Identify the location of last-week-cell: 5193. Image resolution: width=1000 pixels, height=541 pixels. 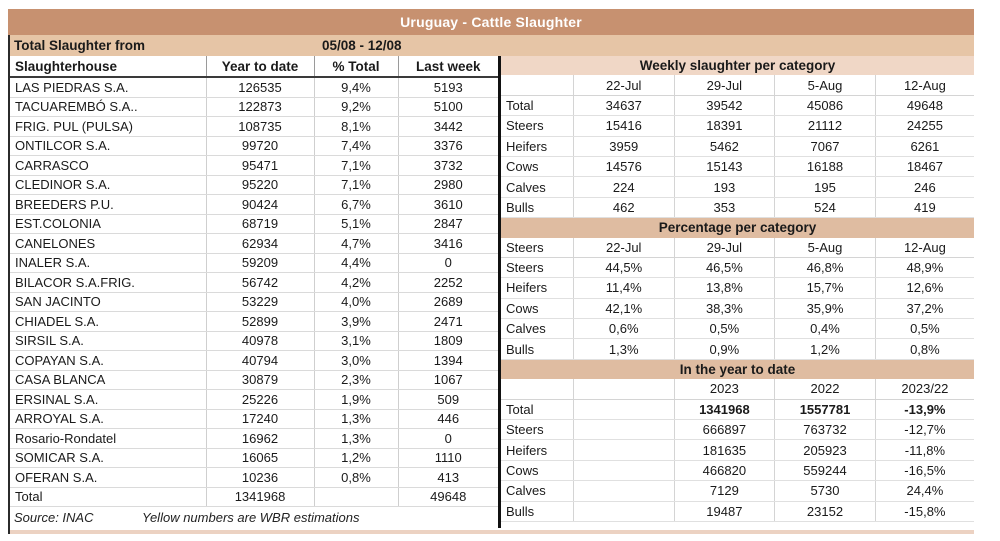
(448, 87).